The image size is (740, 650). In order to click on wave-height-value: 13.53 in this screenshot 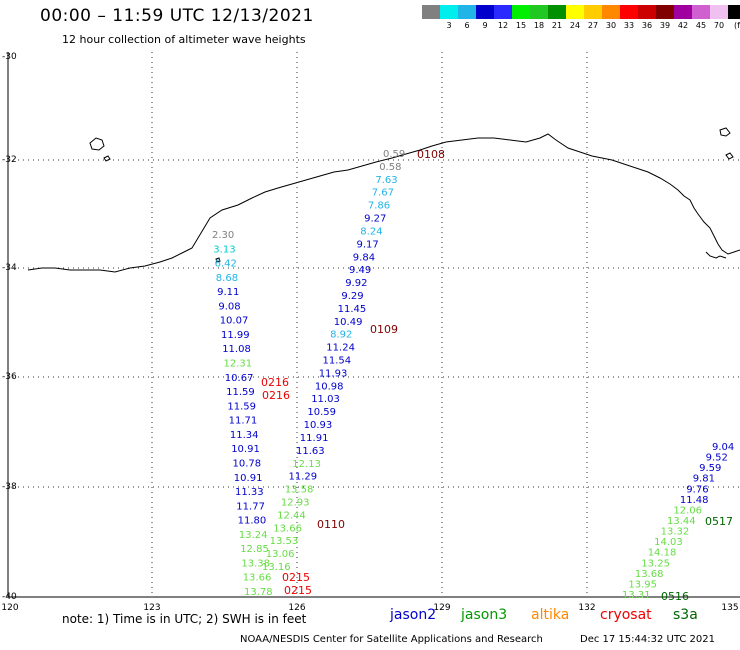, I will do `click(284, 541)`.